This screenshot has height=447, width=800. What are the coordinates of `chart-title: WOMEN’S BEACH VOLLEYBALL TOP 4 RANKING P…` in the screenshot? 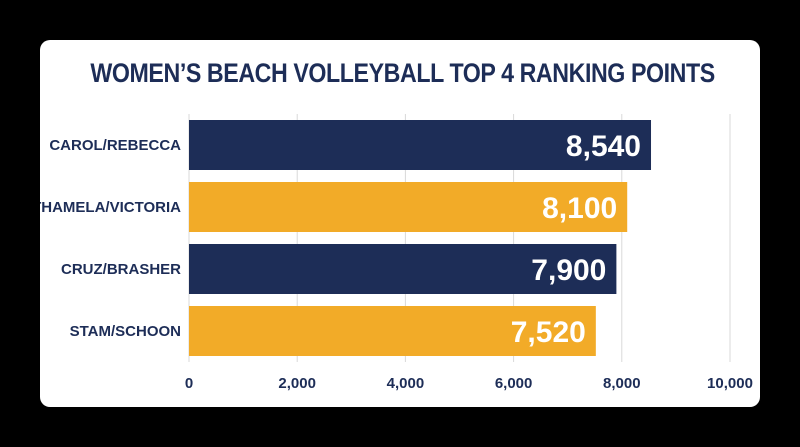 It's located at (402, 73).